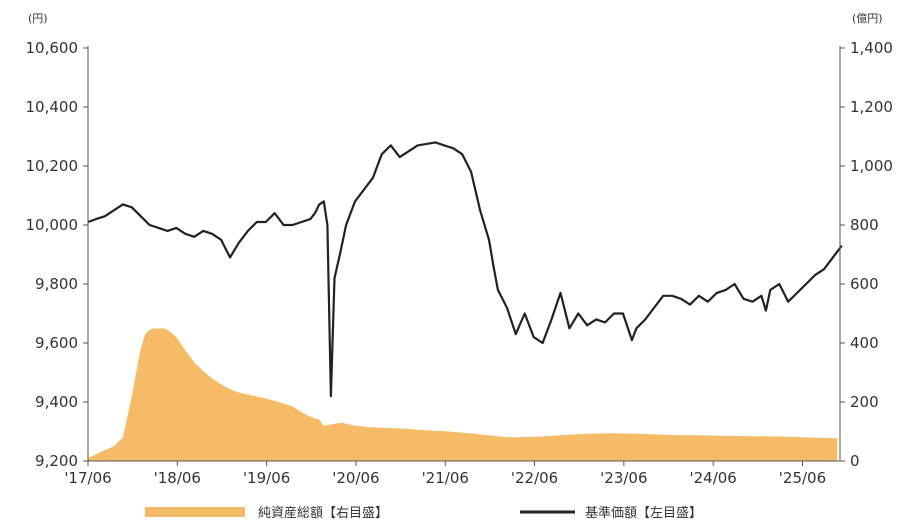 This screenshot has width=903, height=521. What do you see at coordinates (623, 478) in the screenshot?
I see `x-tick-label: '23/06` at bounding box center [623, 478].